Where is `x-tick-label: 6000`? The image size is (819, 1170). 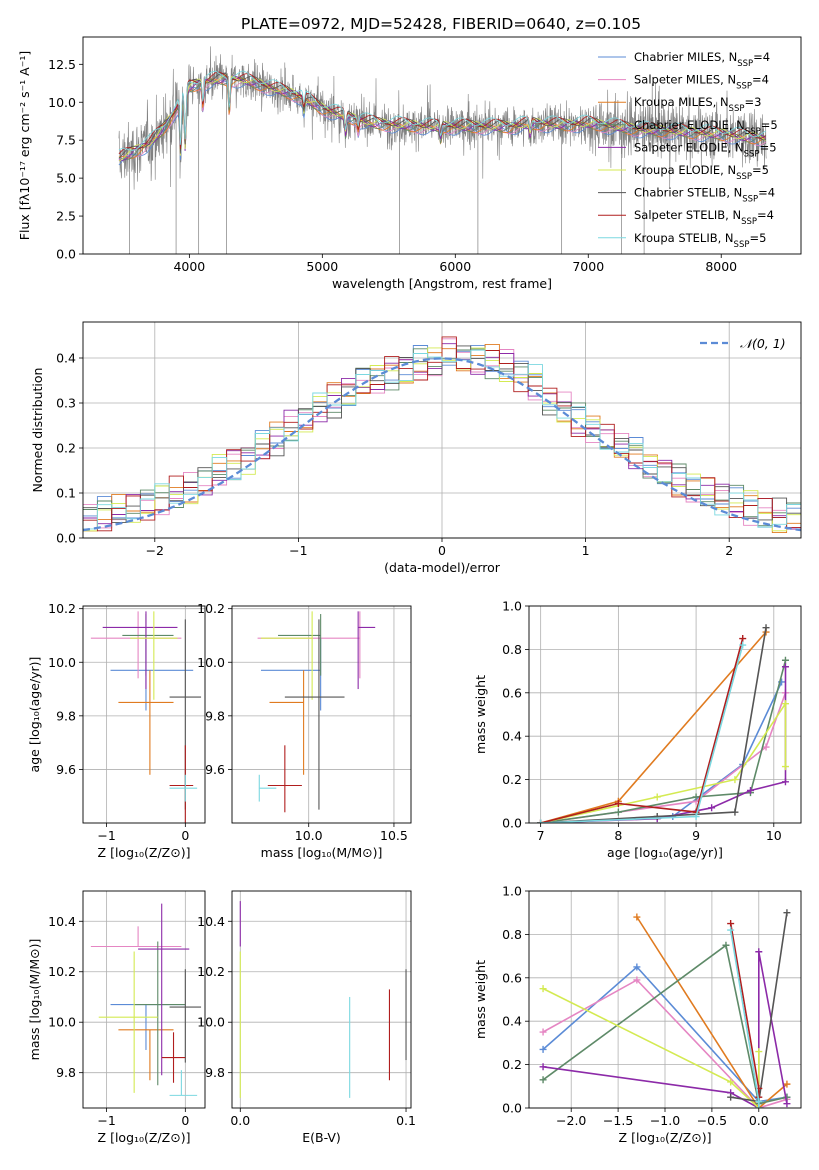 x-tick-label: 6000 is located at coordinates (455, 266).